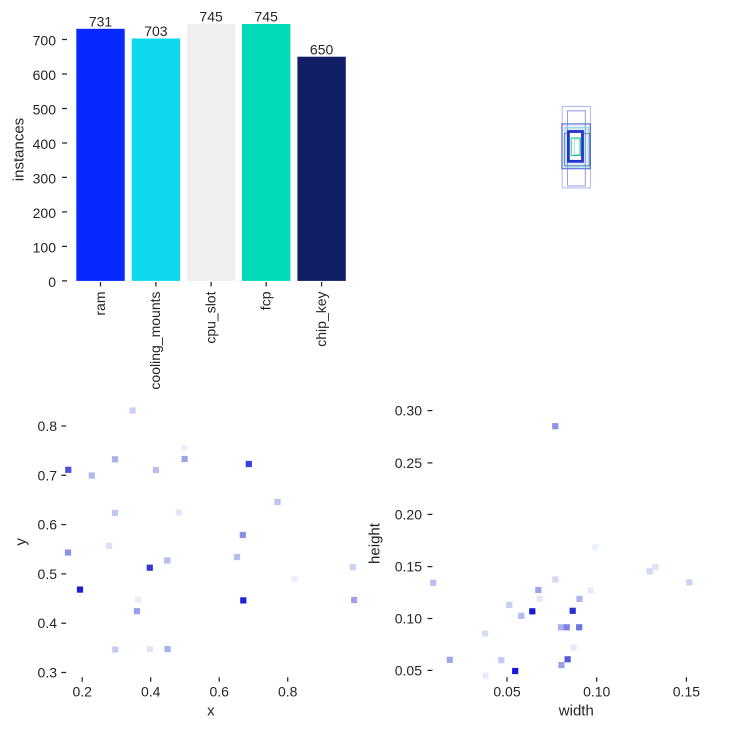 The height and width of the screenshot is (740, 731). What do you see at coordinates (21, 542) in the screenshot?
I see `svg-text: y` at bounding box center [21, 542].